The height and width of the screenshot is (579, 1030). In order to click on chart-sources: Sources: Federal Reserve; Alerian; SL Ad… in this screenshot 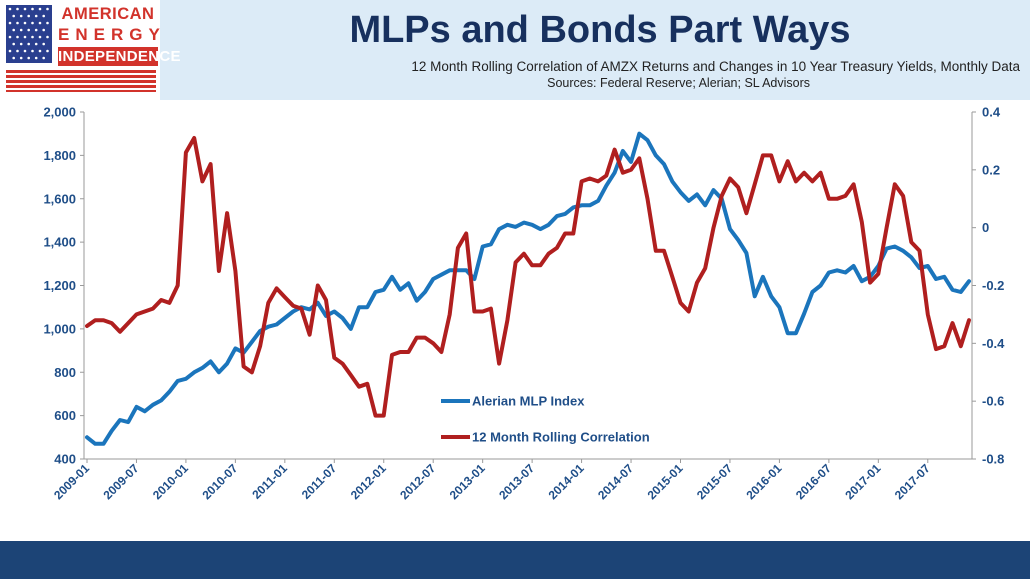, I will do `click(678, 83)`.